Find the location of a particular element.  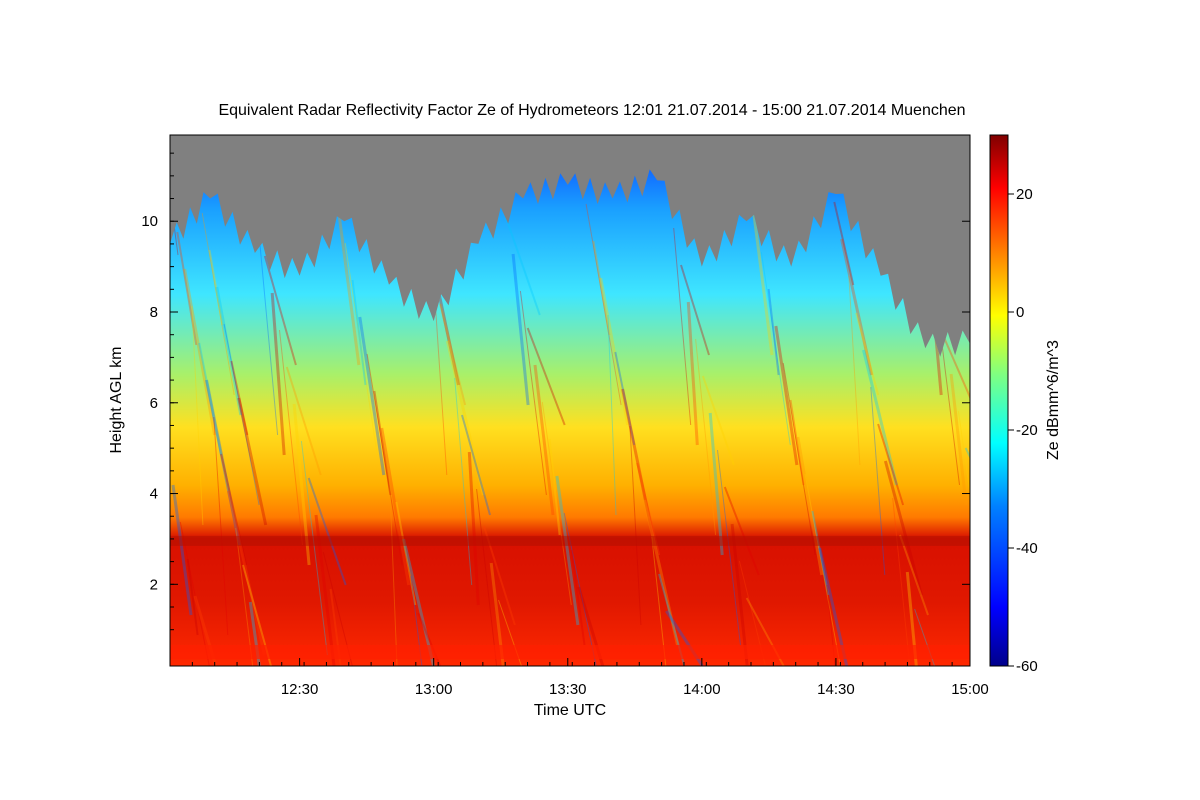

x-tick-label: 14:30 is located at coordinates (836, 689).